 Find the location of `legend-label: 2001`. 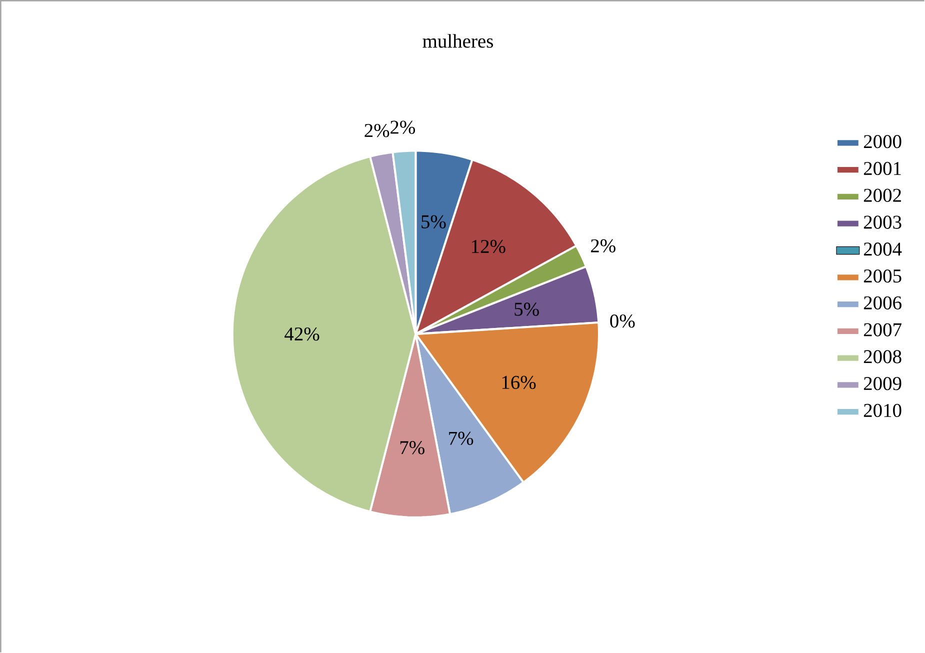

legend-label: 2001 is located at coordinates (882, 169).